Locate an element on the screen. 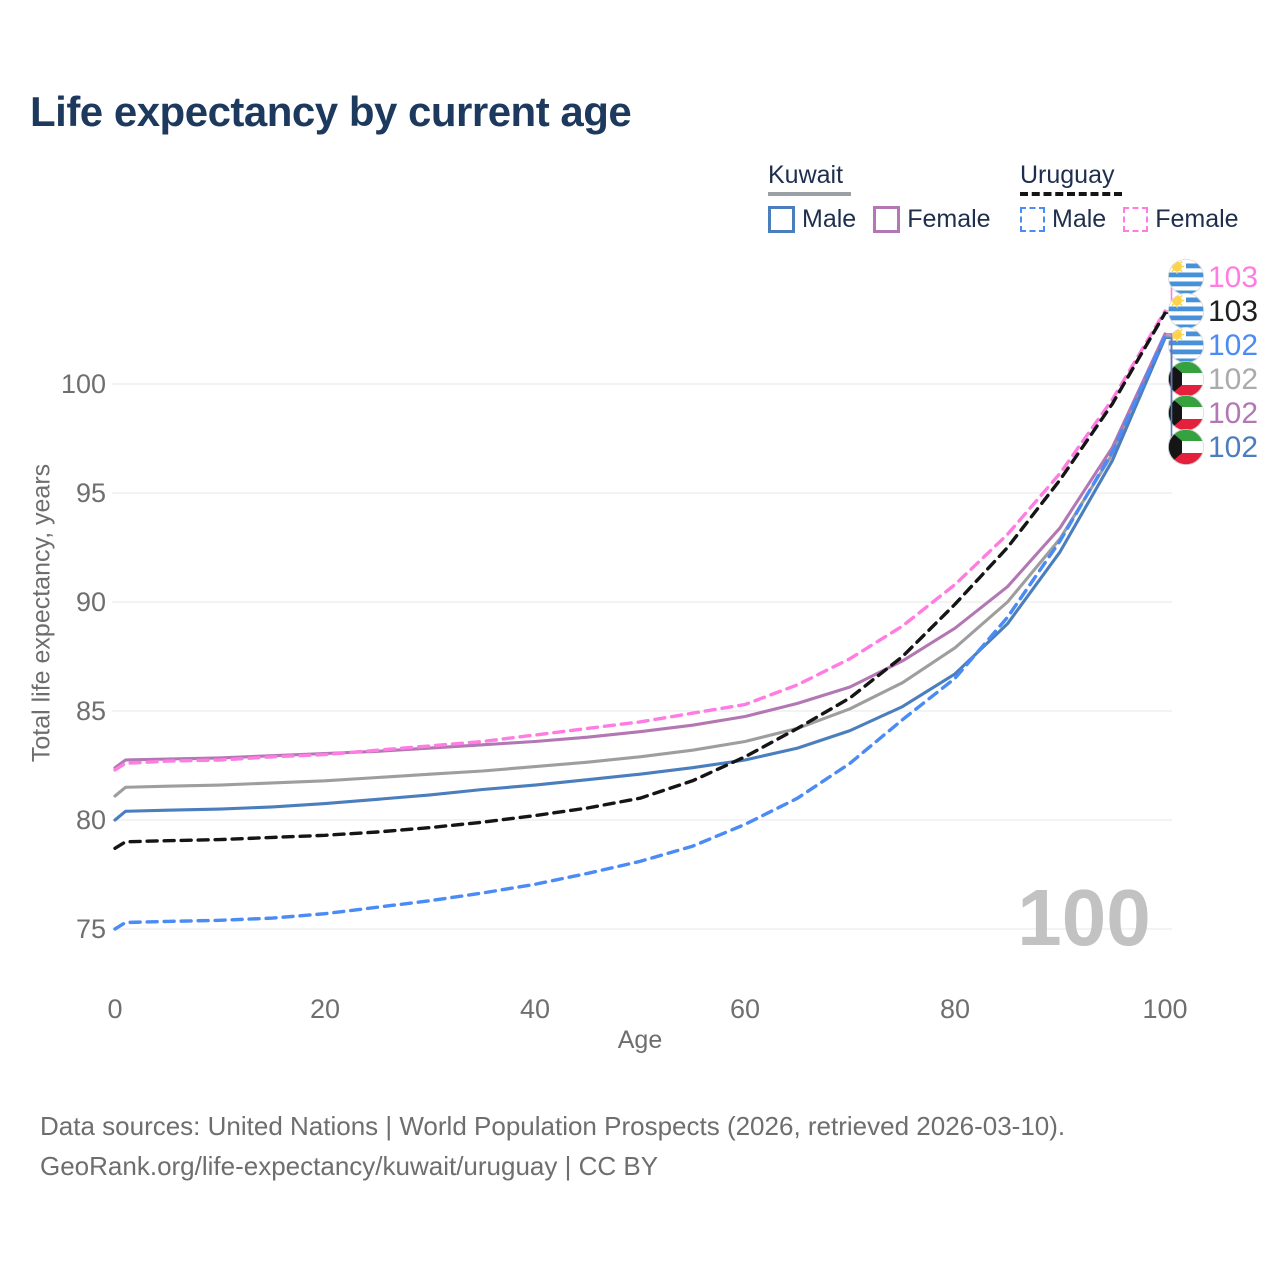  legend-group-uruguay: Uruguay Male Female is located at coordinates (1129, 197).